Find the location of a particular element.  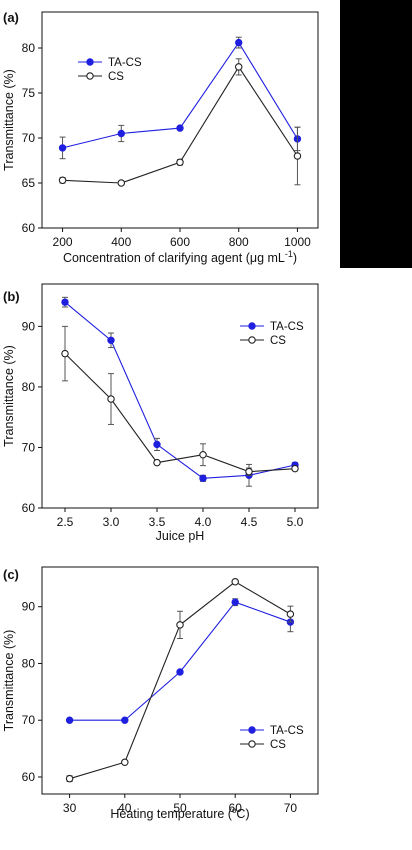

black-redaction-box is located at coordinates (376, 134).